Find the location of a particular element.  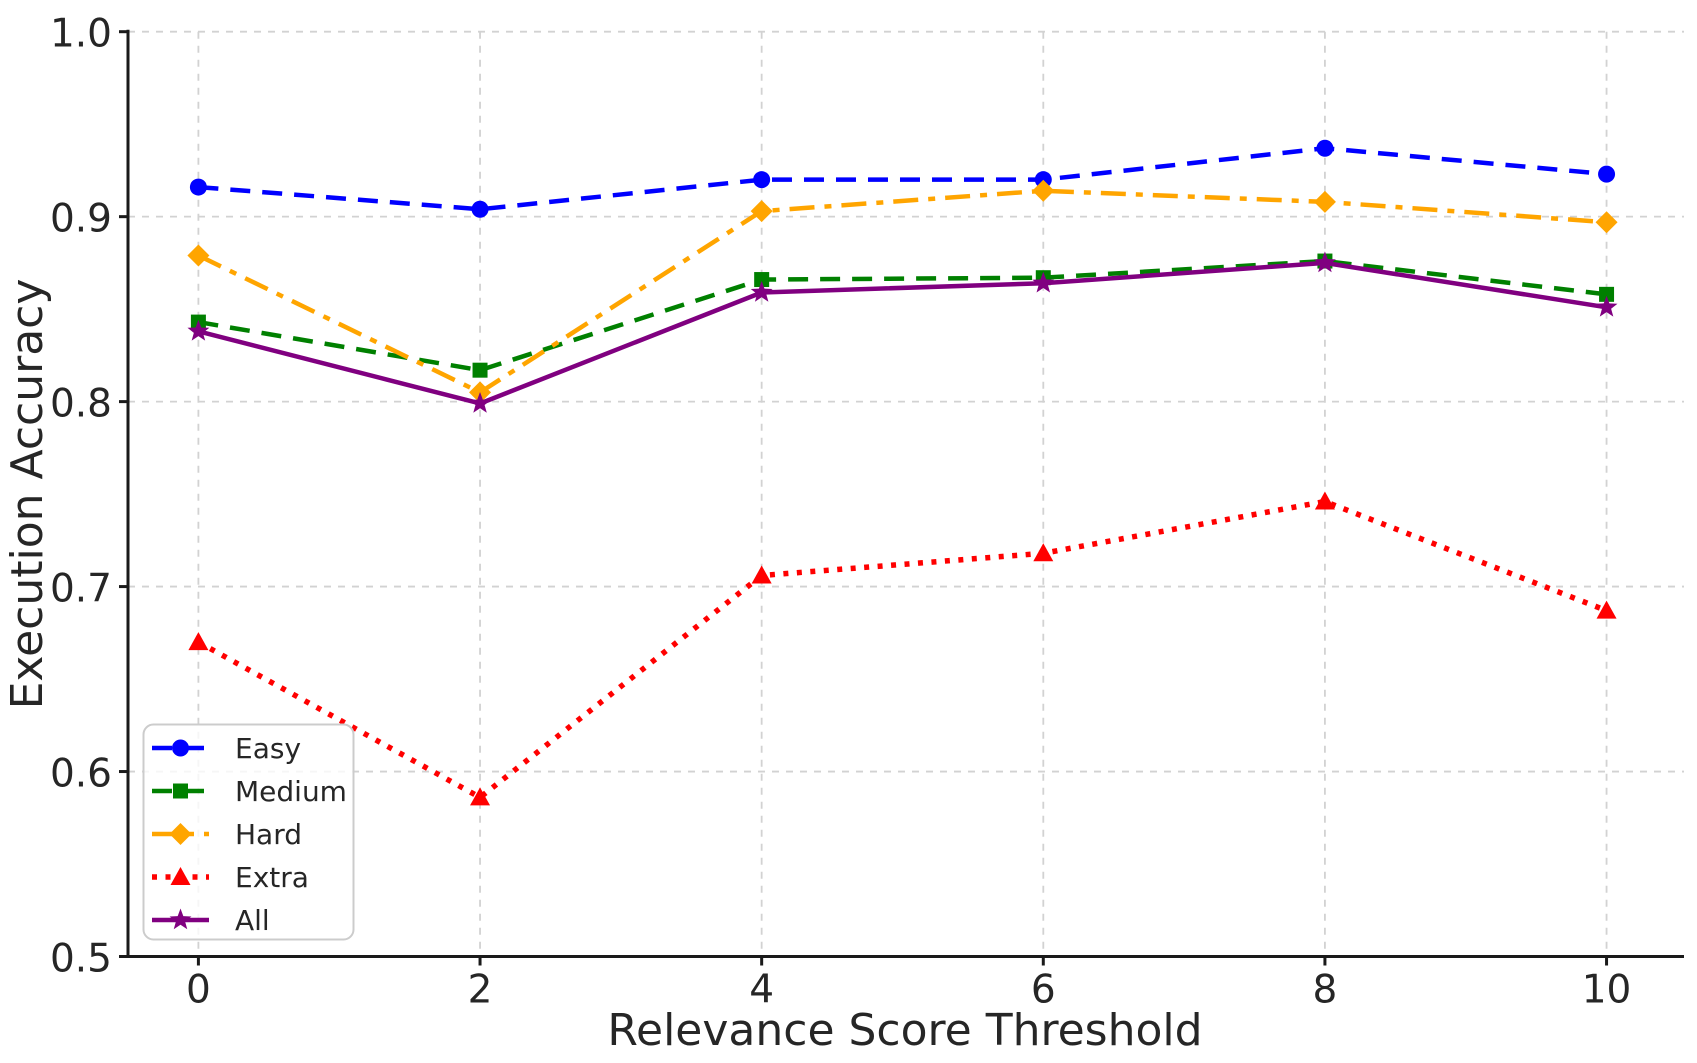

series-all is located at coordinates (902, 332).